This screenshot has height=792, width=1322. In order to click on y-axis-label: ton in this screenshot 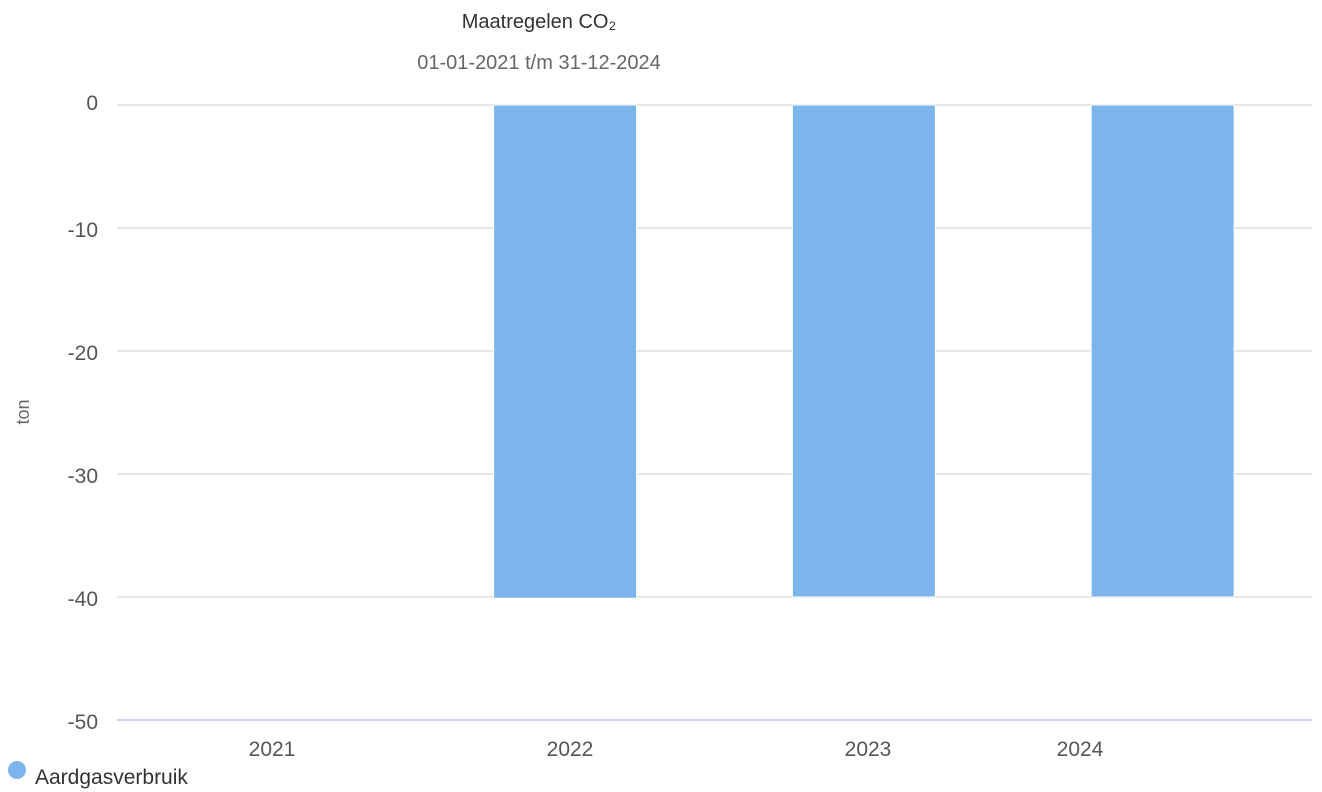, I will do `click(23, 411)`.